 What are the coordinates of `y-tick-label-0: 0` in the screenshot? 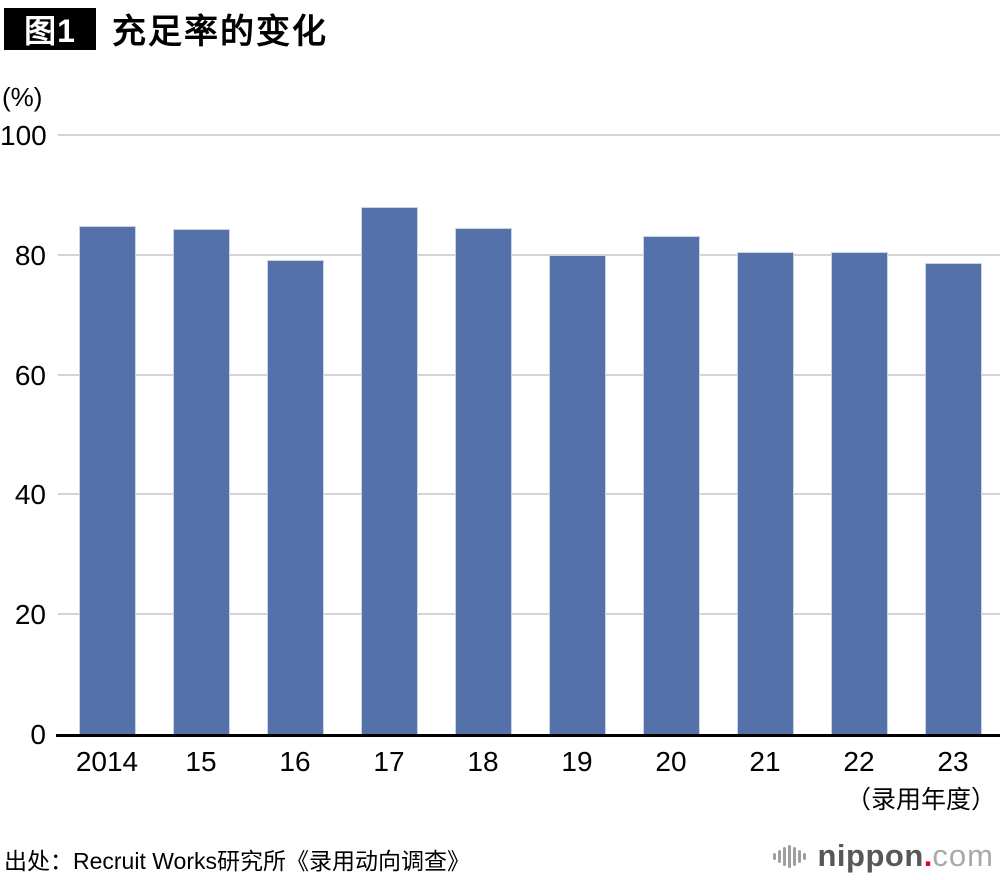 It's located at (38, 734).